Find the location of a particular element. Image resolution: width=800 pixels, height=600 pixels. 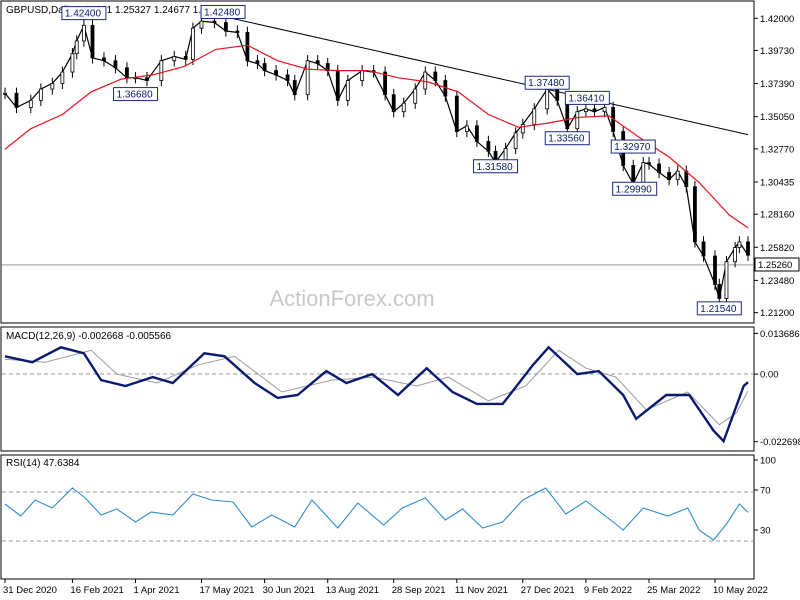

price-annotation: 1.31580 is located at coordinates (496, 166).